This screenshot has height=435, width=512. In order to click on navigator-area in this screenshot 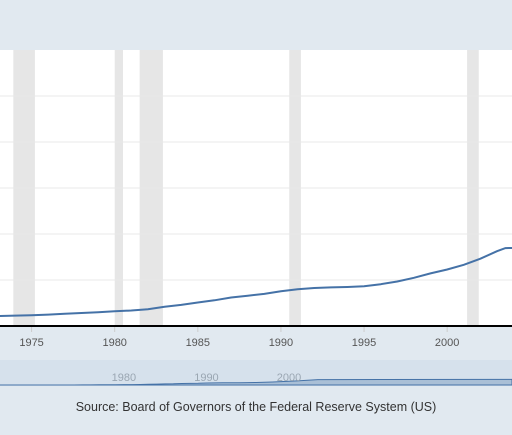, I will do `click(256, 382)`.